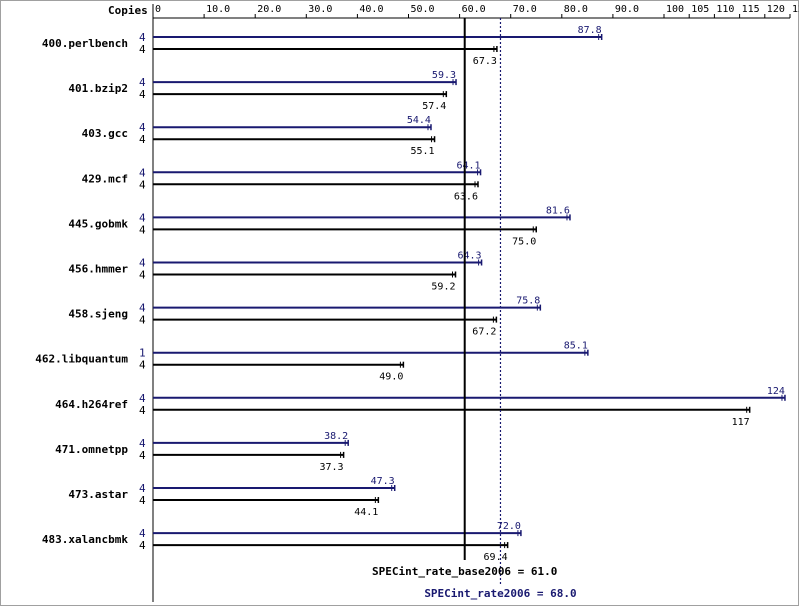  Describe the element at coordinates (443, 287) in the screenshot. I see `value-label-base: 59.2` at that location.